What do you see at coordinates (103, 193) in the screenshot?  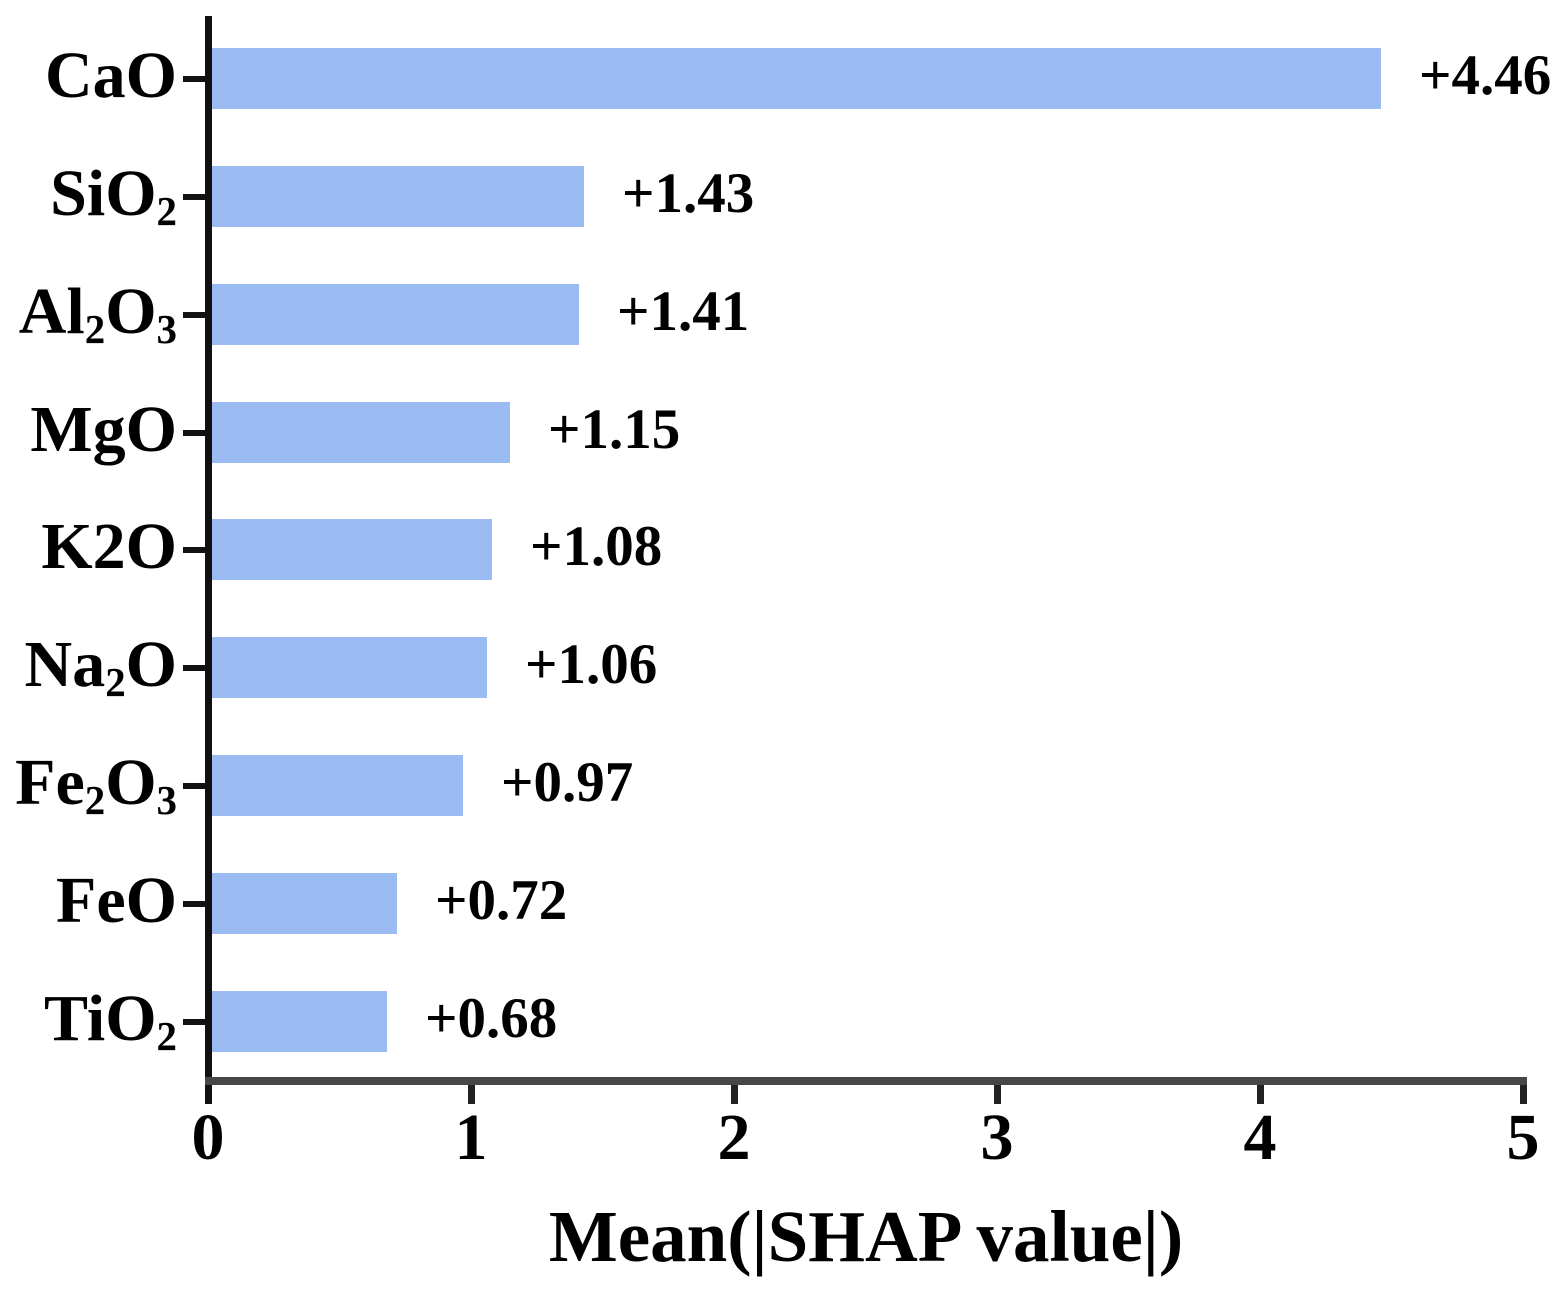 I see `category-label-text: SiO` at bounding box center [103, 193].